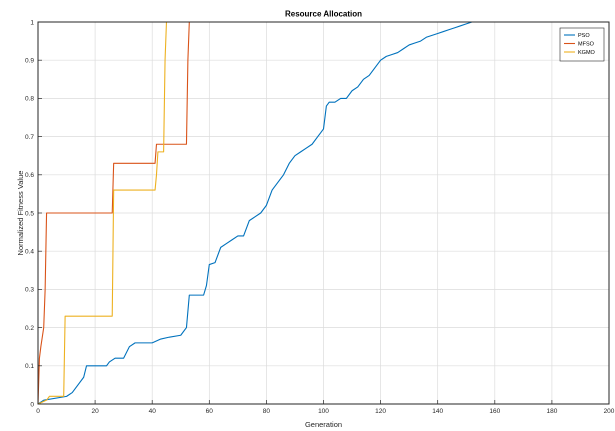 Image resolution: width=615 pixels, height=431 pixels. Describe the element at coordinates (437, 411) in the screenshot. I see `x-tick-label: 140` at that location.